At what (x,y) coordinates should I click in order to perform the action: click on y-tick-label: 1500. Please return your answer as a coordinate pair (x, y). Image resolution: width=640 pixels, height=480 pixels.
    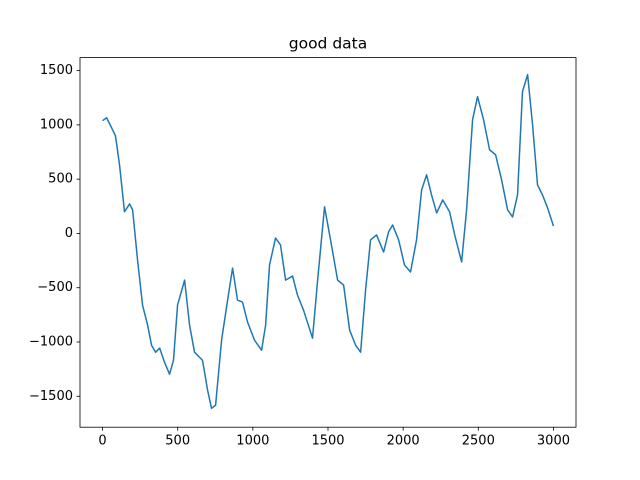
    Looking at the image, I should click on (56, 70).